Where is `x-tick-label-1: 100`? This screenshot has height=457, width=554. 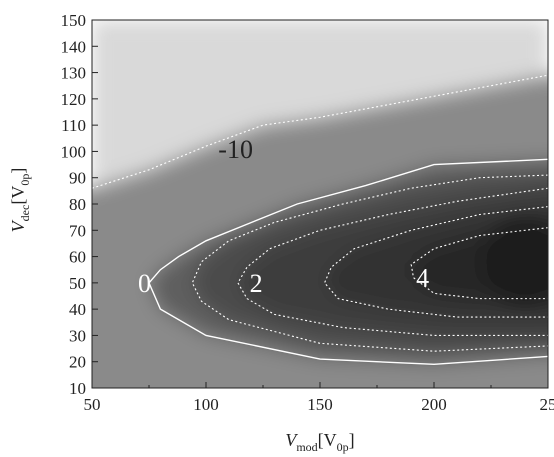 x-tick-label-1: 100 is located at coordinates (206, 404).